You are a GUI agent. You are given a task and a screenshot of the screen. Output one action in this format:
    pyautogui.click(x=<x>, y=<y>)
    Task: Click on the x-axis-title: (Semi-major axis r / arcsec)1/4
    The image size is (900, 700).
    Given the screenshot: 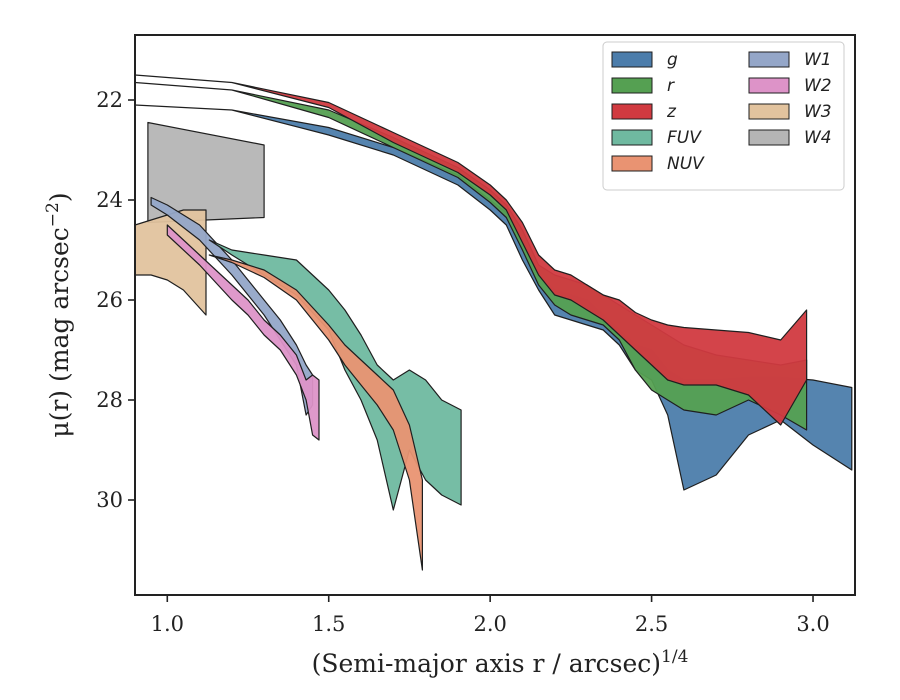 What is the action you would take?
    pyautogui.click(x=500, y=662)
    